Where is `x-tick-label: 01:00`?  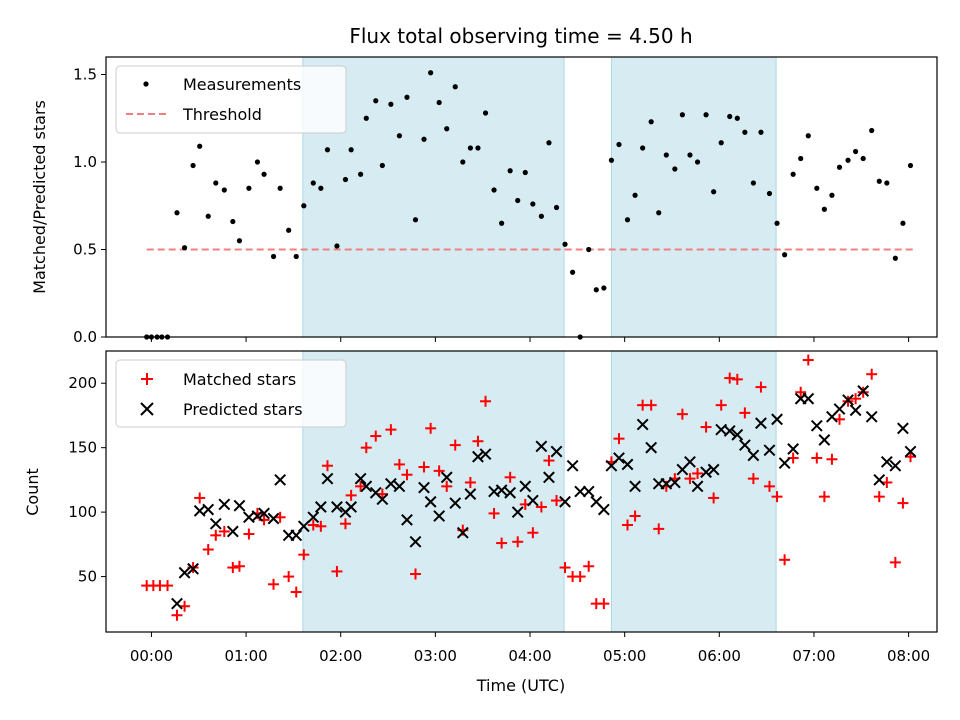
x-tick-label: 01:00 is located at coordinates (245, 656).